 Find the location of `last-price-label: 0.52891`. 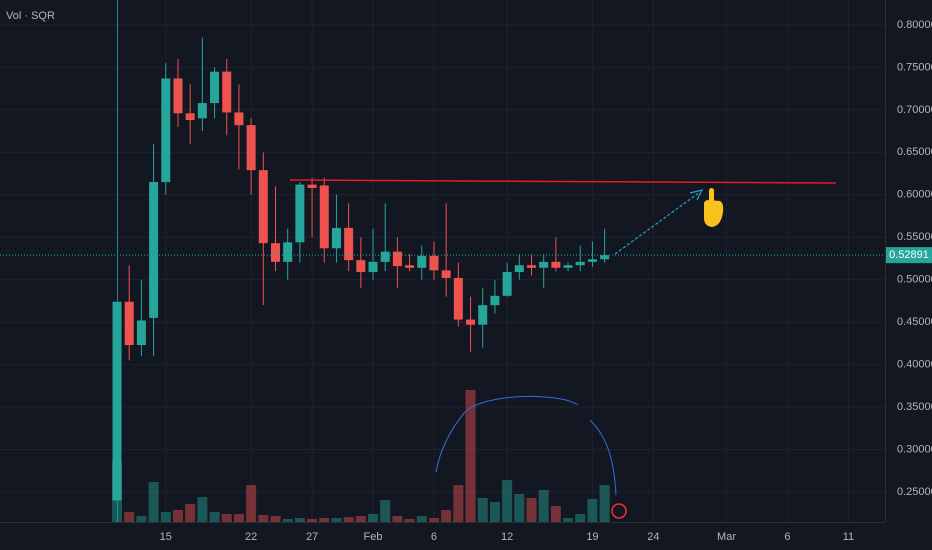

last-price-label: 0.52891 is located at coordinates (909, 255).